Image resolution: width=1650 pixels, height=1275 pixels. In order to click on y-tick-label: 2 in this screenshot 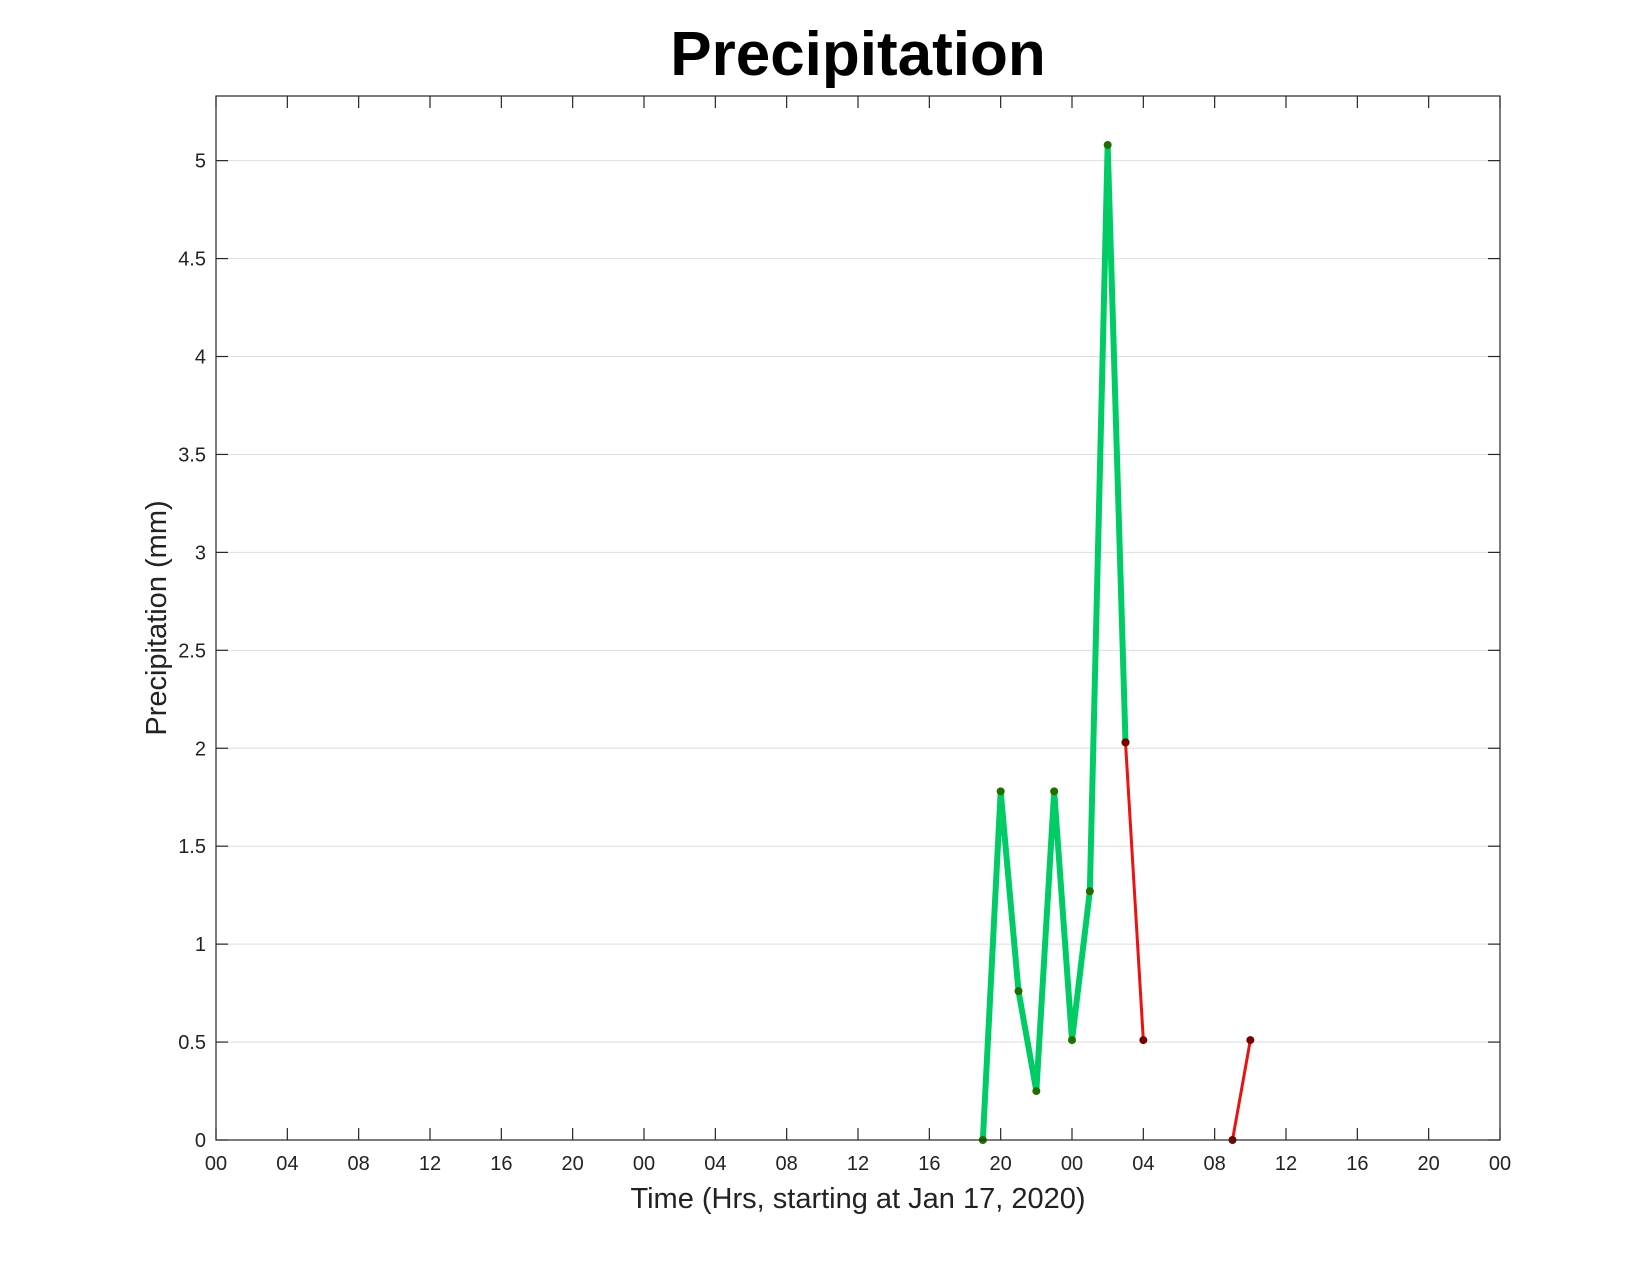, I will do `click(200, 749)`.